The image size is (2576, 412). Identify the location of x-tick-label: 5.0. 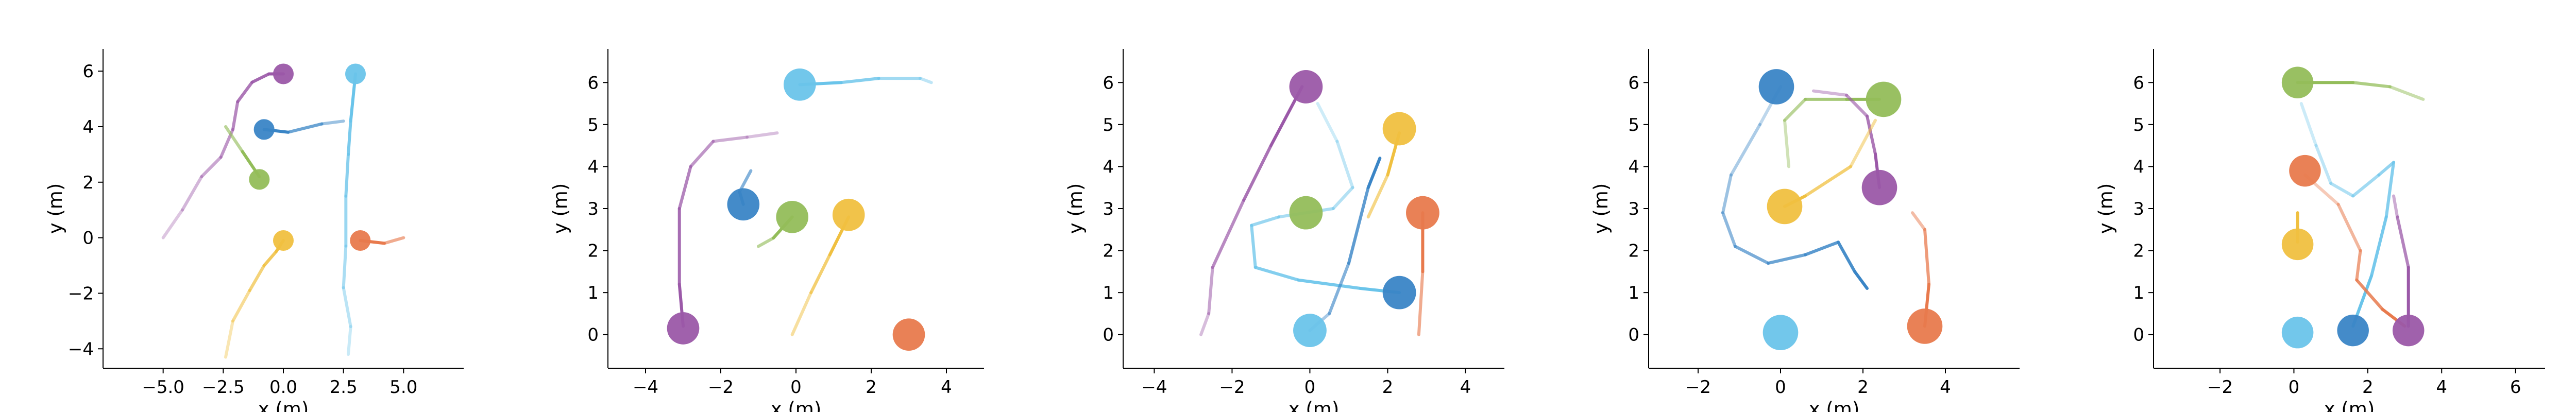
(403, 387).